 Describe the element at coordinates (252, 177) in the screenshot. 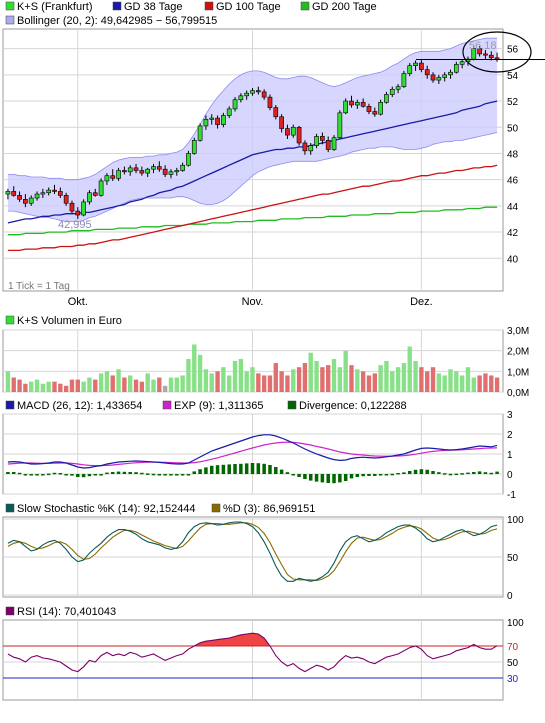

I see `bollinger-lower-line` at that location.